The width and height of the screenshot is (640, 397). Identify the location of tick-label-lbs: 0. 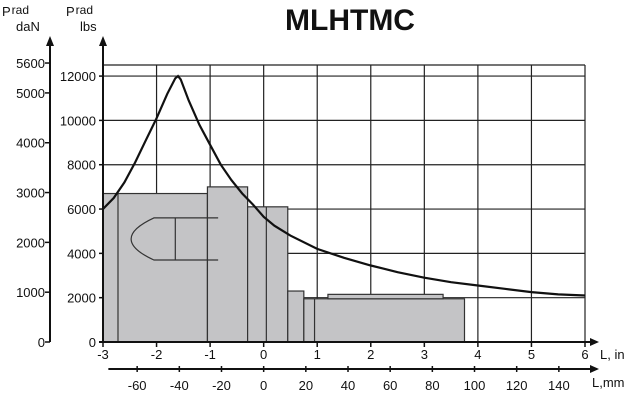
(92, 342).